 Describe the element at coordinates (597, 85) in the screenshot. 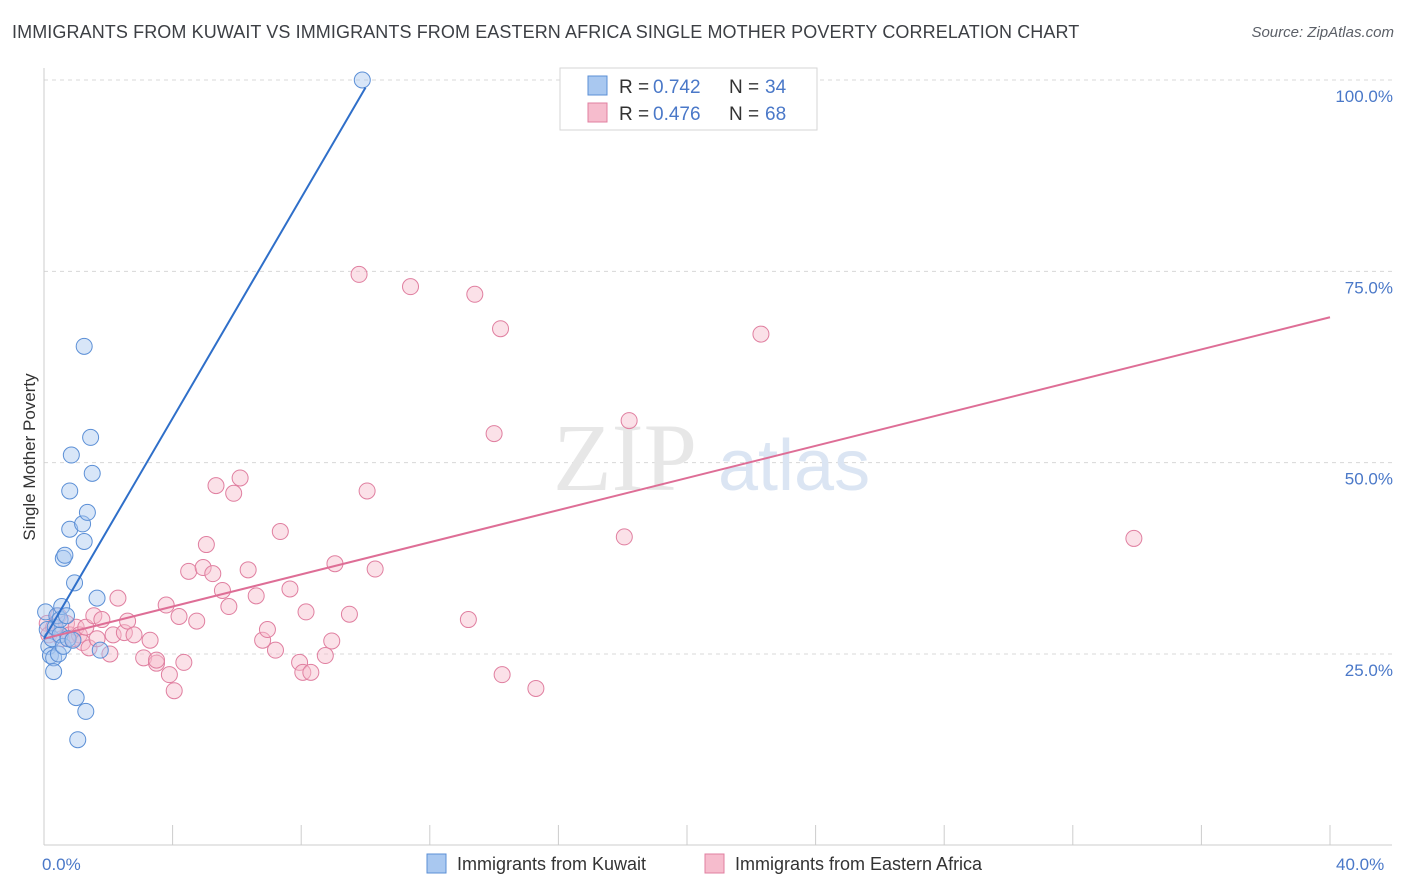

I see `legend-swatch-kuwait` at that location.